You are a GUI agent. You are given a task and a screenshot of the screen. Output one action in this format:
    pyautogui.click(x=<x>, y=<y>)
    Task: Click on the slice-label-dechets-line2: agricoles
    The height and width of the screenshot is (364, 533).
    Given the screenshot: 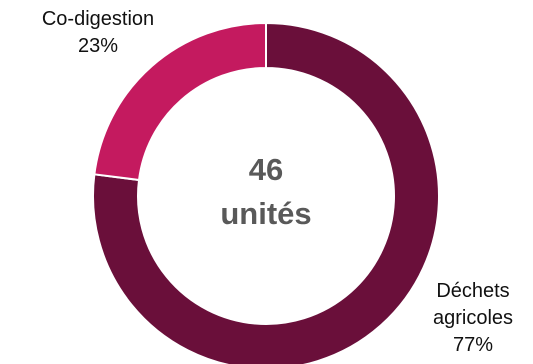 What is the action you would take?
    pyautogui.click(x=473, y=318)
    